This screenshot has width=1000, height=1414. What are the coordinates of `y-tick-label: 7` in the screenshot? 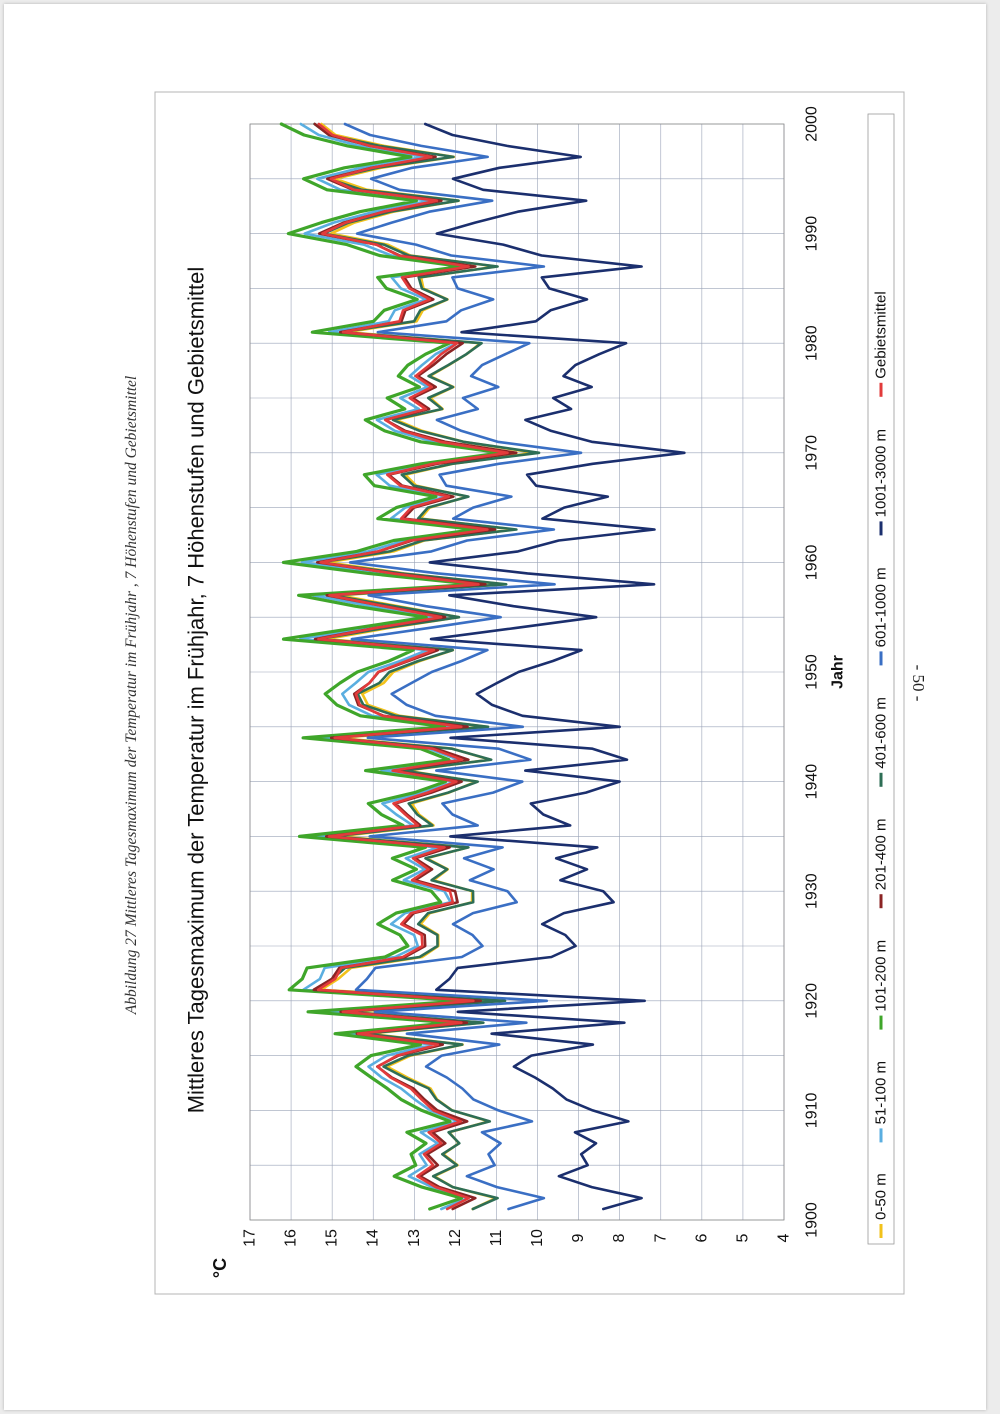 It's located at (660, 1237).